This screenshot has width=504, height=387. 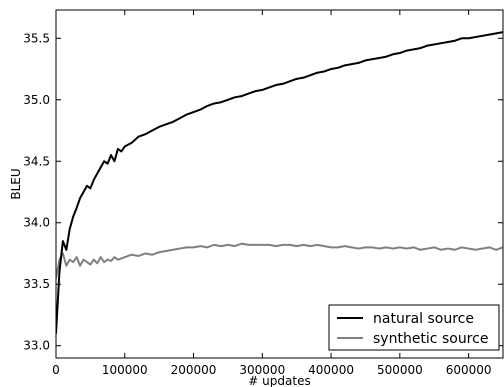 I want to click on y-tick-label: 35.5, so click(x=36, y=38).